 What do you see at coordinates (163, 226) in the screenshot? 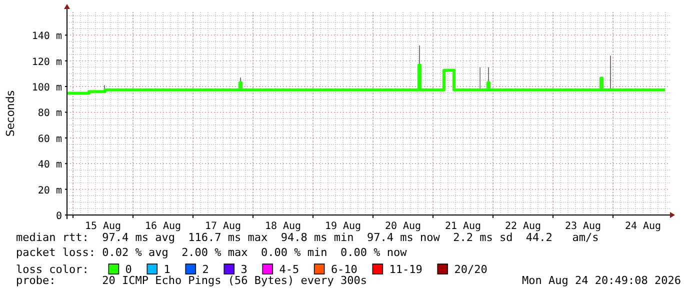
I see `x-tick-label: 16 Aug` at bounding box center [163, 226].